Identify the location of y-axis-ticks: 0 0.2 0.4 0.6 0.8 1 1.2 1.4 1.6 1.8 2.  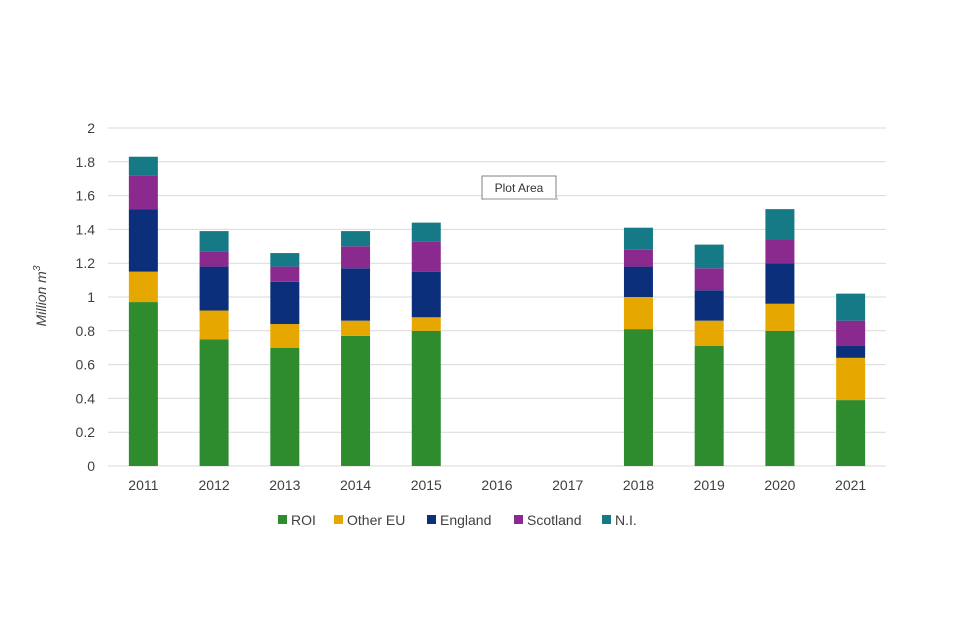
(86, 297).